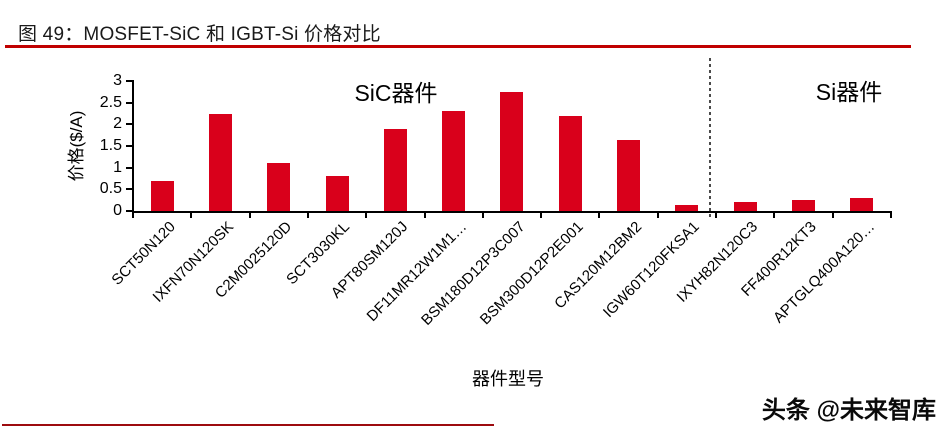  Describe the element at coordinates (110, 102) in the screenshot. I see `y-tick-label: 2.5` at that location.